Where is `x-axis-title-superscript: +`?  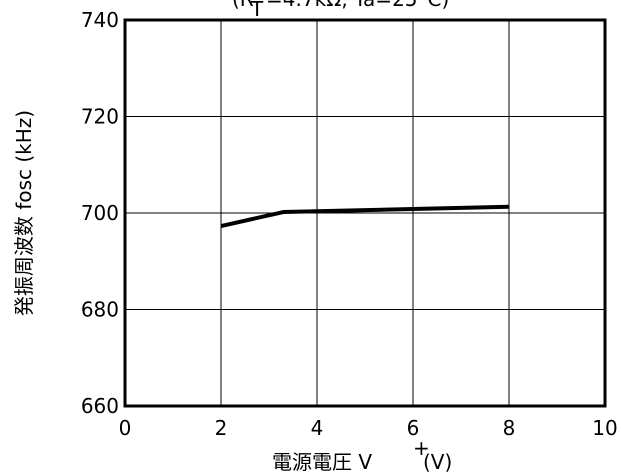
x-axis-title-superscript: + is located at coordinates (421, 448).